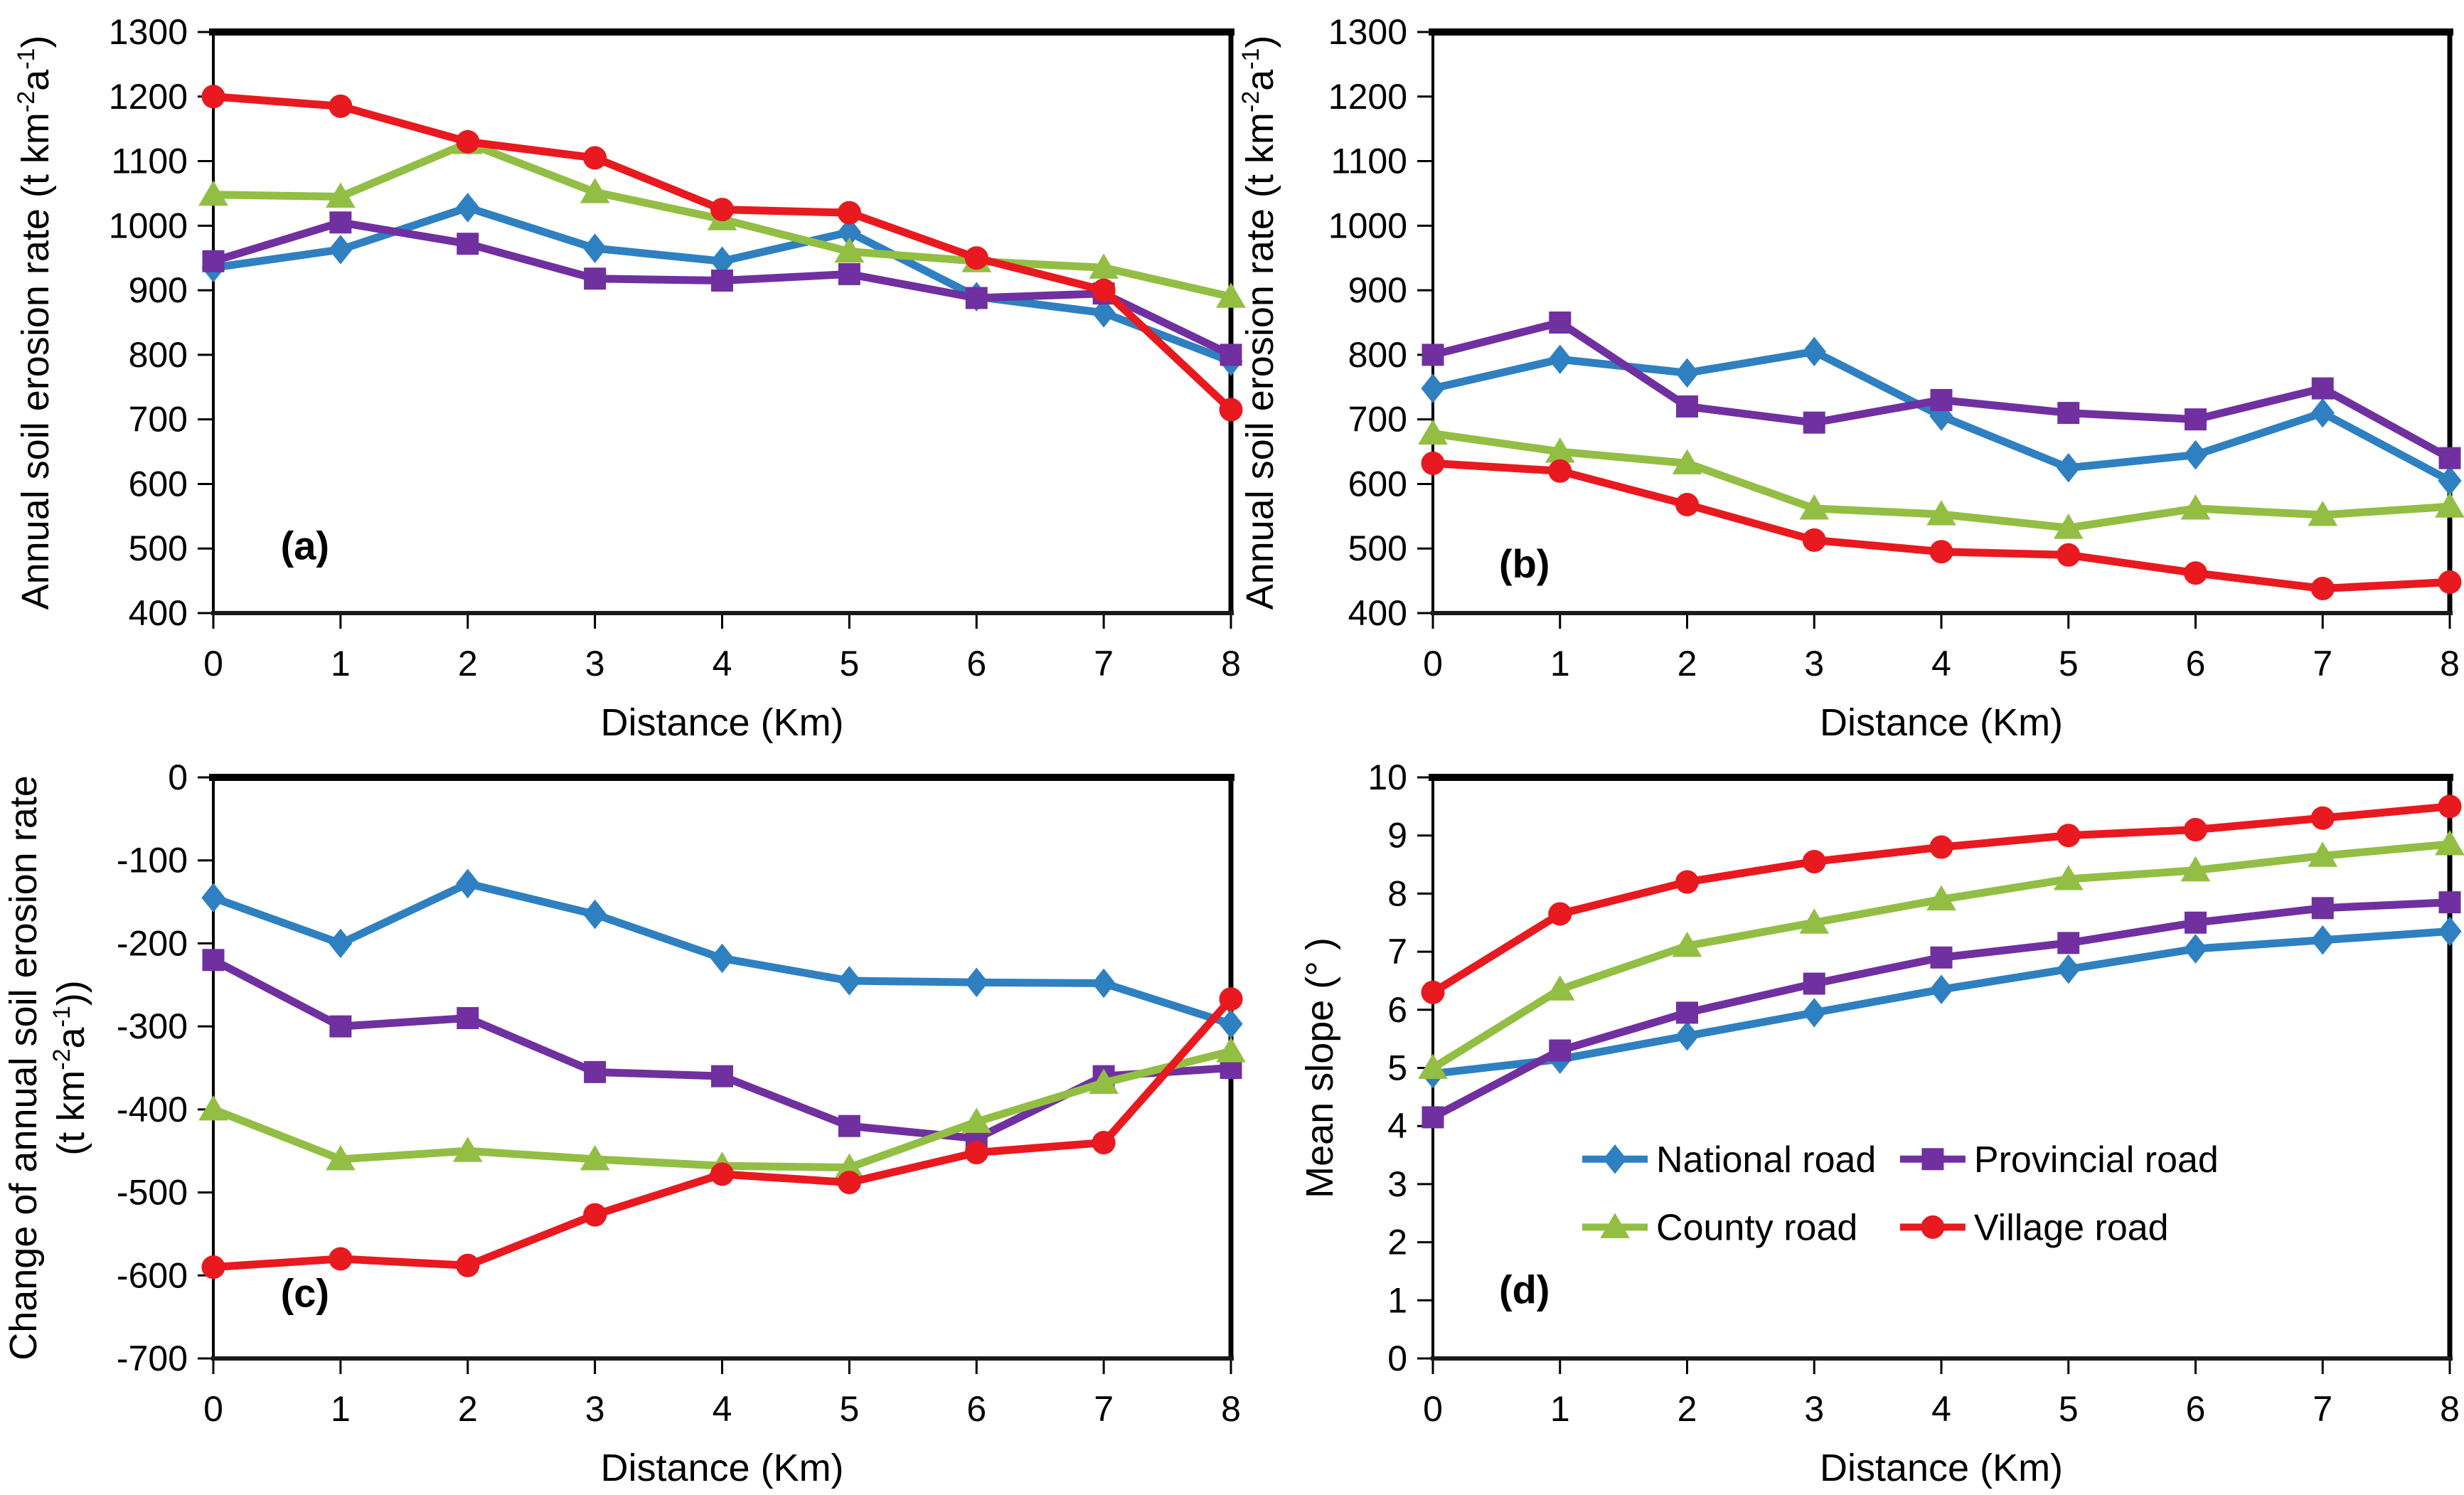  I want to click on y-tick-label: 8, so click(1397, 893).